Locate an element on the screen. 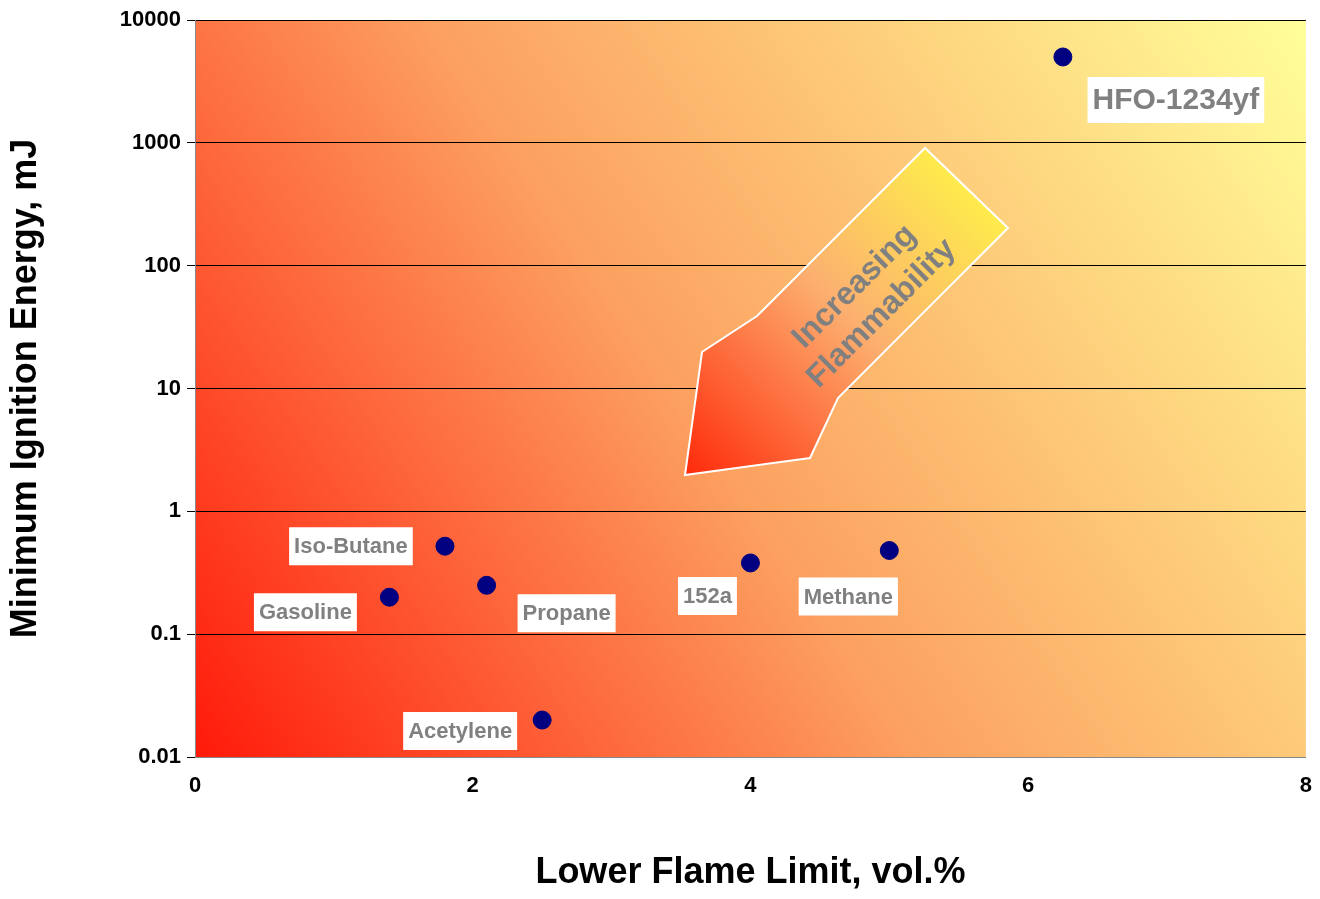 The height and width of the screenshot is (899, 1320). y-tick-label: 10000 is located at coordinates (150, 19).